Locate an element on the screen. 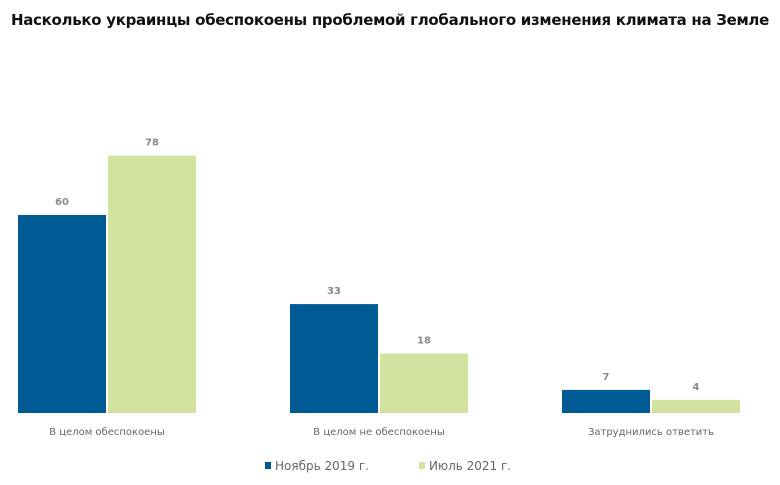 The image size is (780, 485). data-label: 7 is located at coordinates (606, 377).